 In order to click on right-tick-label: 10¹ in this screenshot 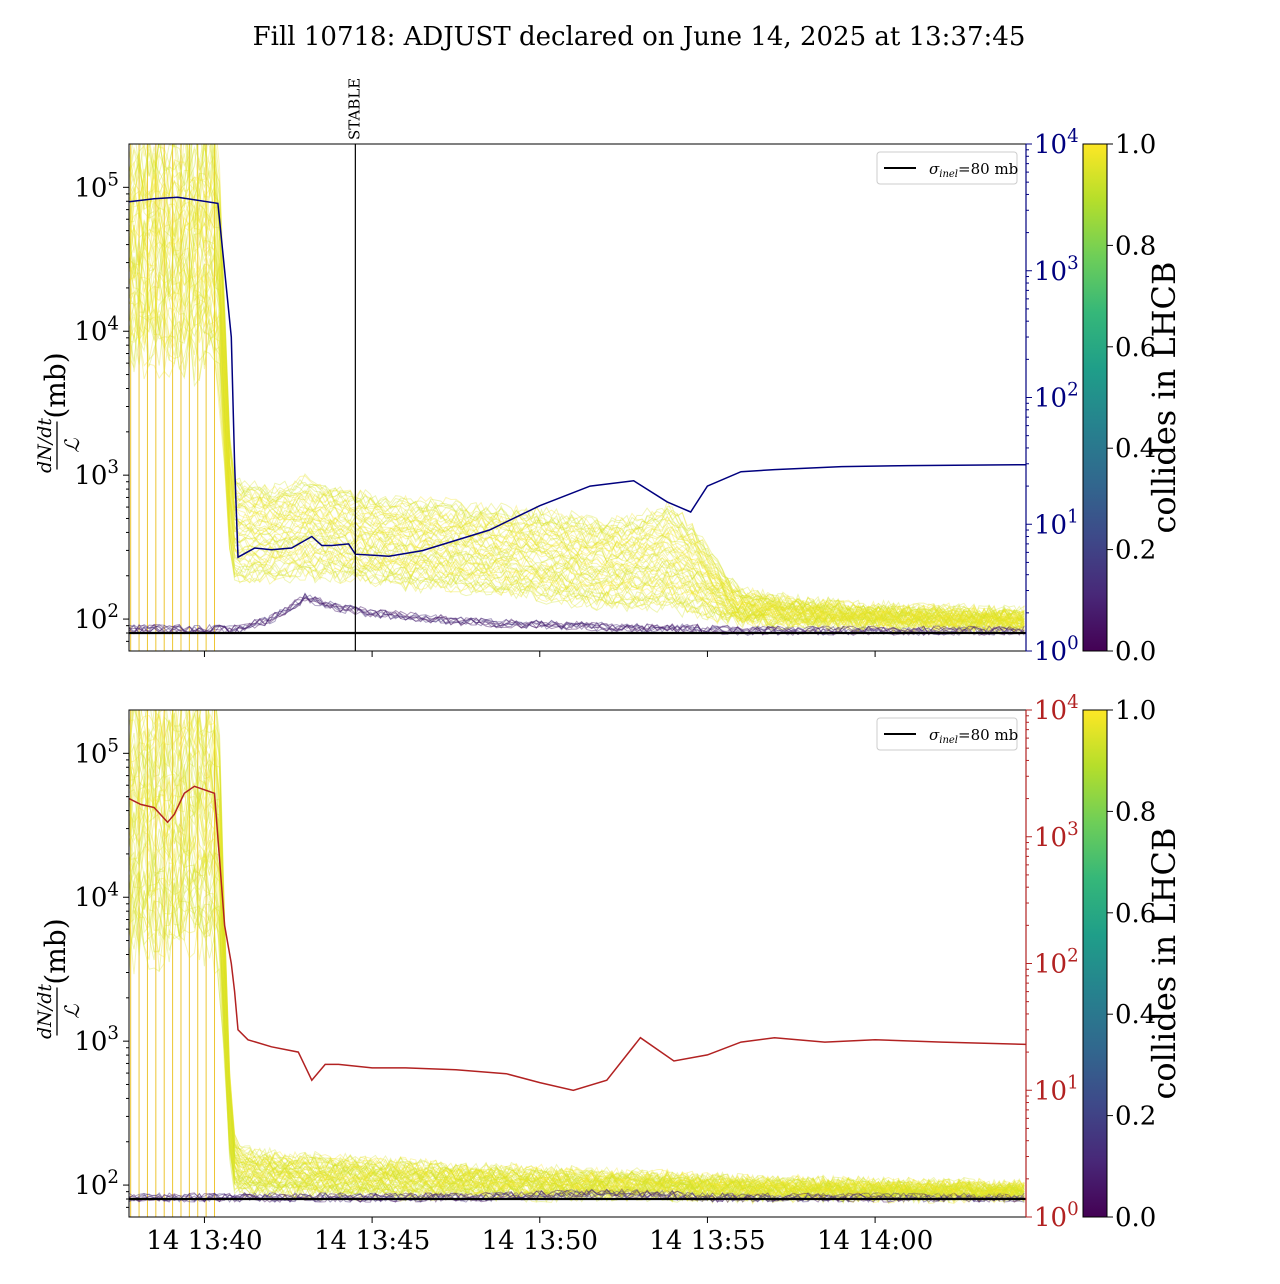, I will do `click(1056, 523)`.